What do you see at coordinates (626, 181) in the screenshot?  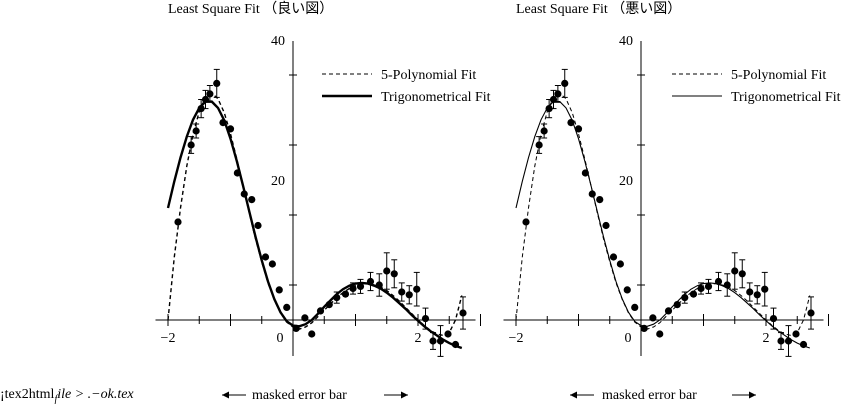 I see `y-tick-label: 20` at bounding box center [626, 181].